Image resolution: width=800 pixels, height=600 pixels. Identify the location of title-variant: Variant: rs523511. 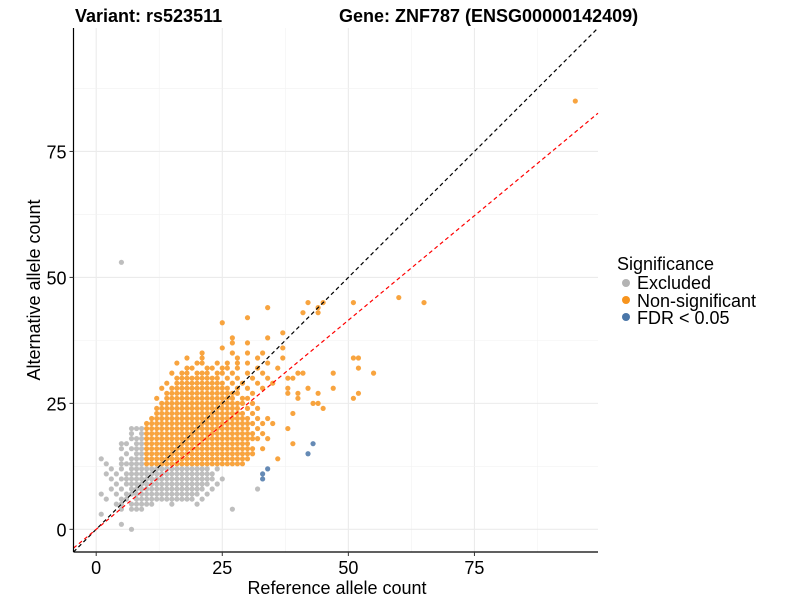
(148, 16).